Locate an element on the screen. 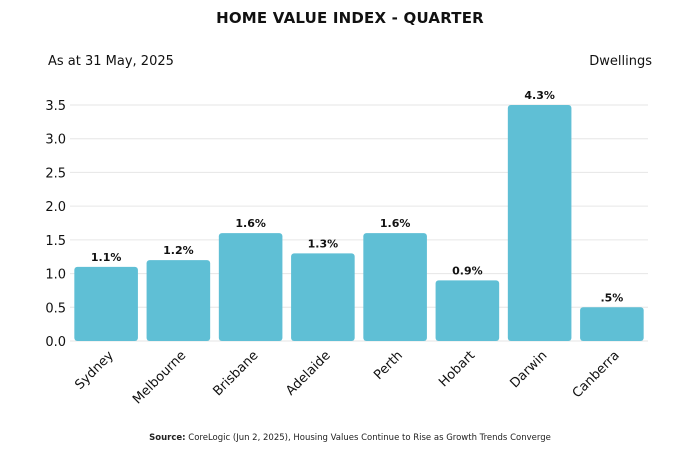 Image resolution: width=700 pixels, height=461 pixels. y-tick-label: 1.5 is located at coordinates (55, 241).